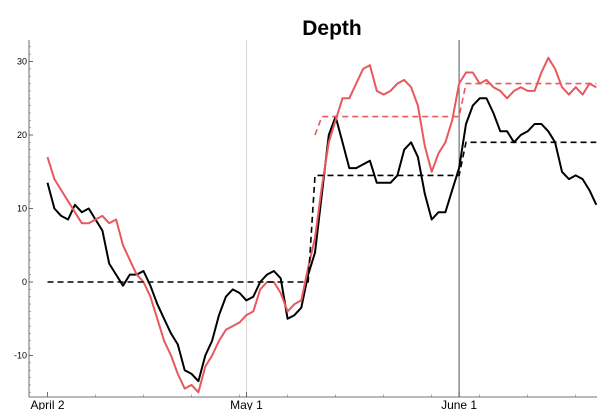 The height and width of the screenshot is (410, 599). What do you see at coordinates (246, 404) in the screenshot?
I see `x-tick-label: May 1` at bounding box center [246, 404].